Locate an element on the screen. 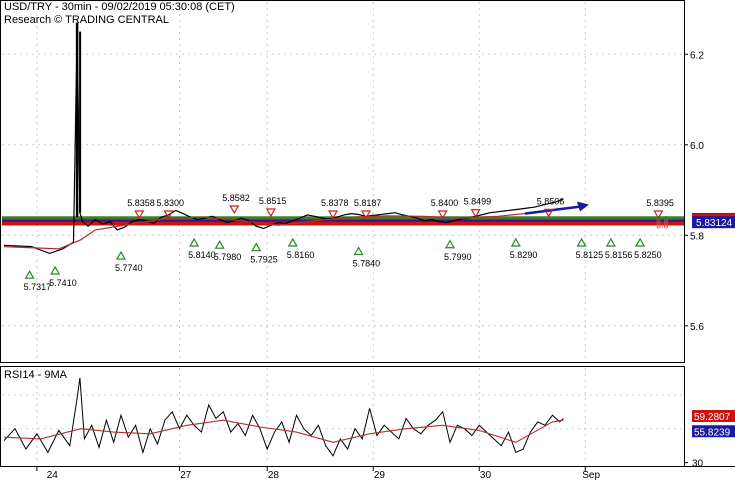 This screenshot has width=735, height=480. price-badge-label: 5.83124 is located at coordinates (714, 223).